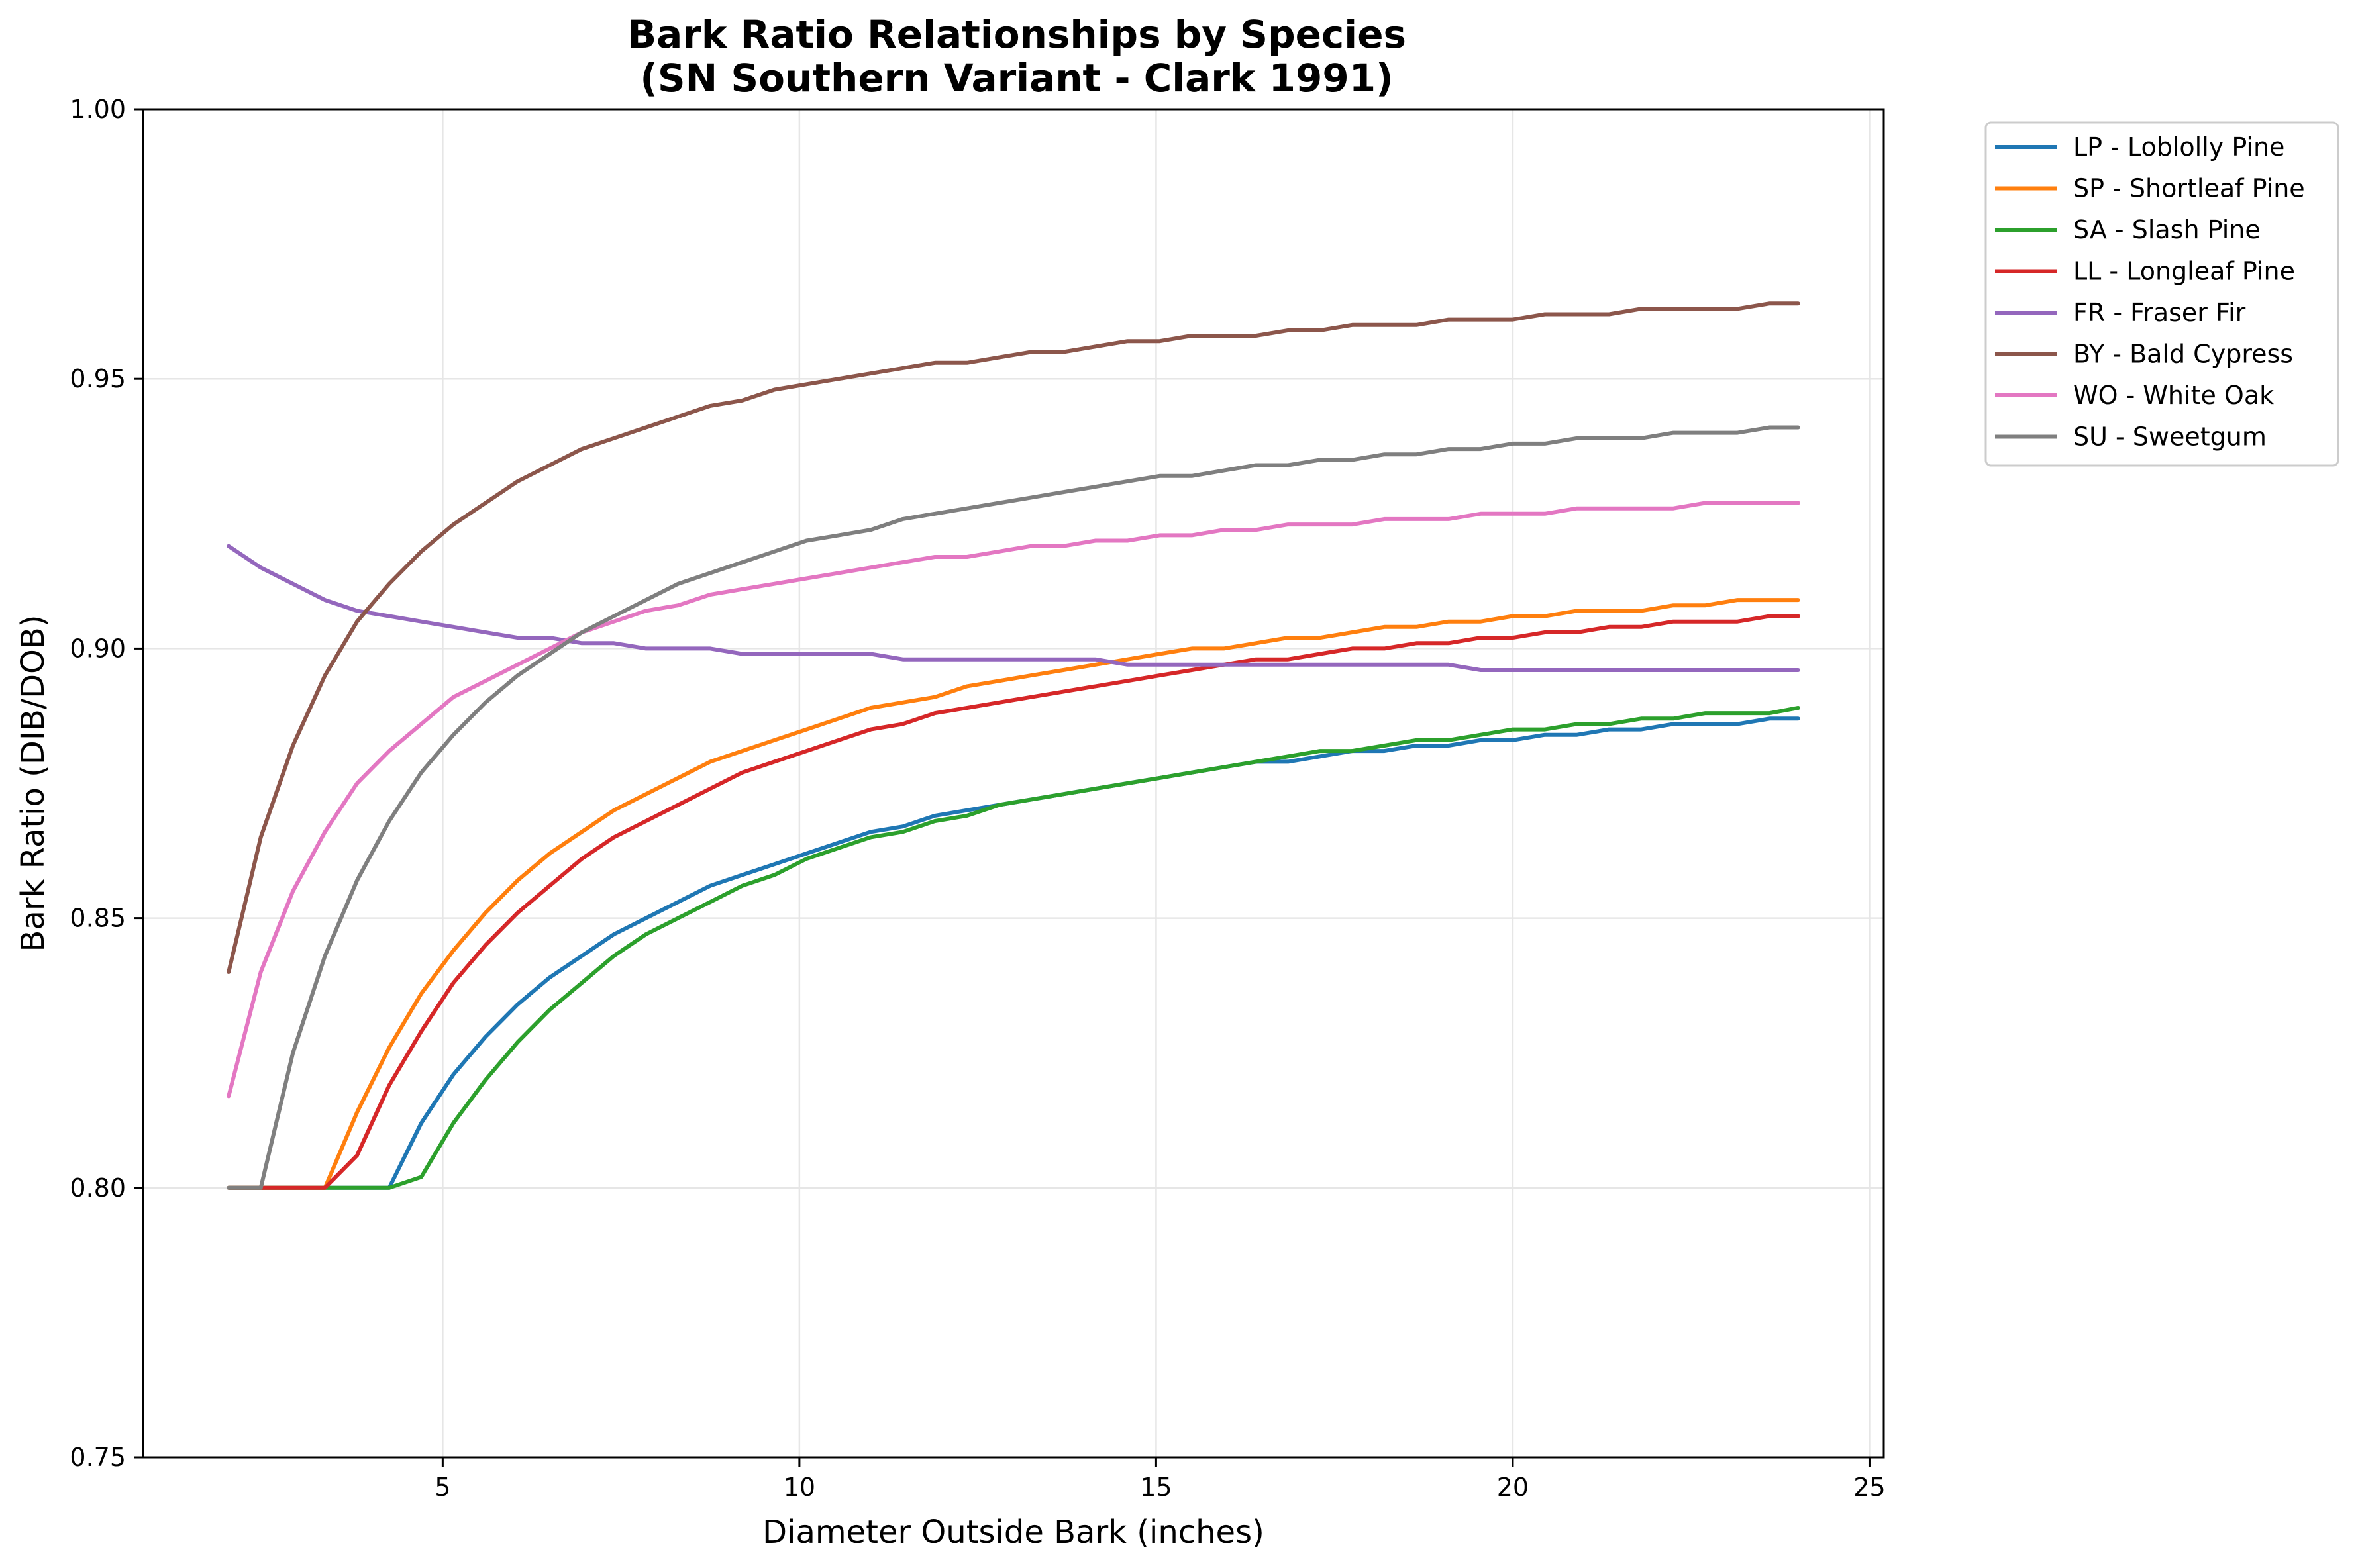 Image resolution: width=2358 pixels, height=1568 pixels. What do you see at coordinates (33, 783) in the screenshot?
I see `y-axis-label: Bark Ratio (DIB/DOB)` at bounding box center [33, 783].